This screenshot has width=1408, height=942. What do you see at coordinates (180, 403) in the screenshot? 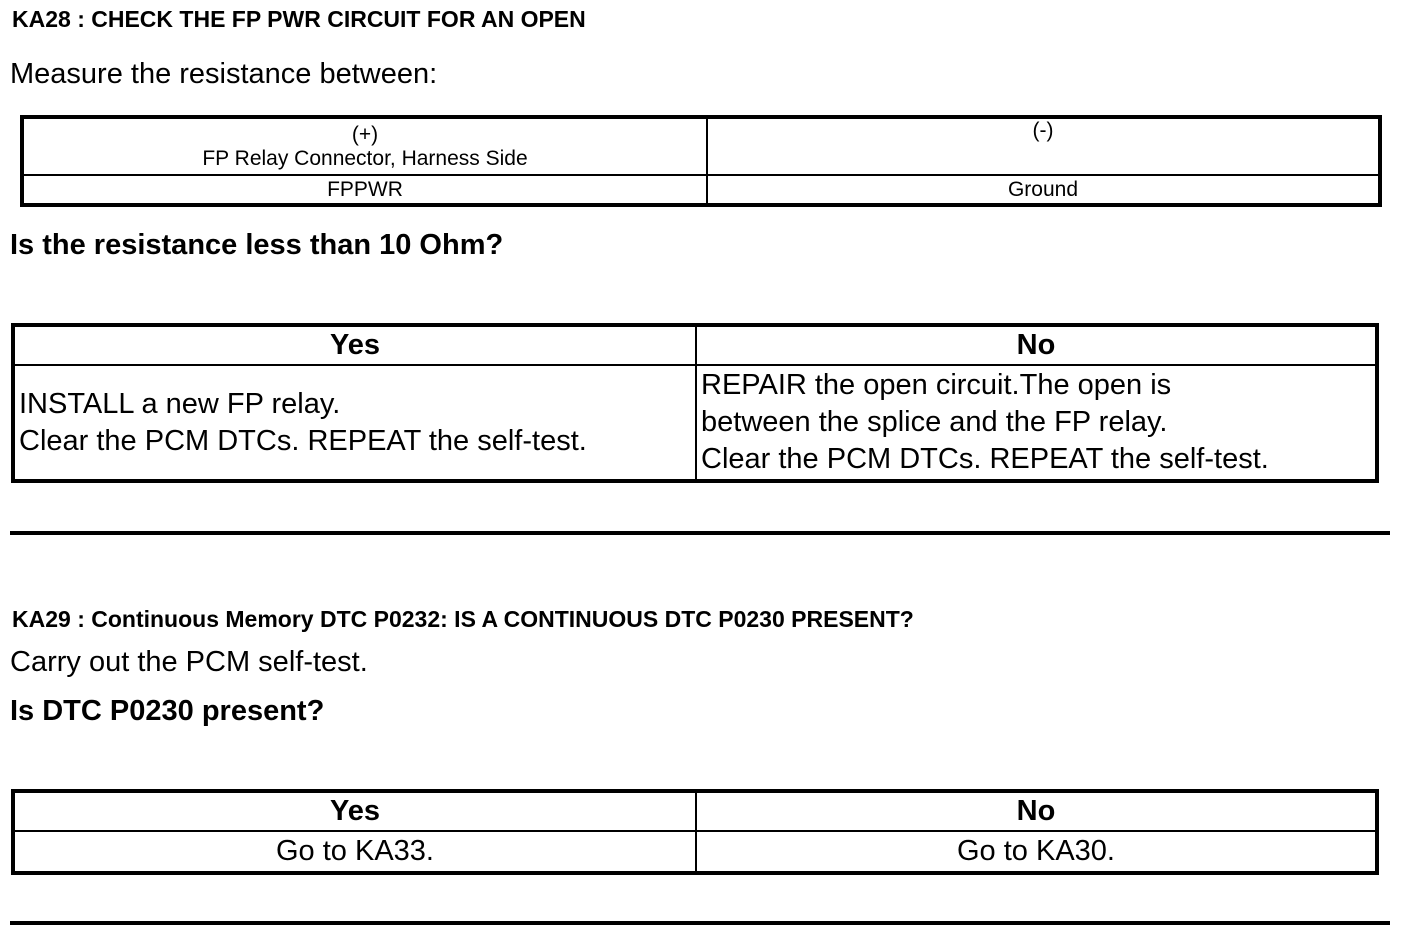
I see `yes-line: INSTALL a new FP relay.` at bounding box center [180, 403].